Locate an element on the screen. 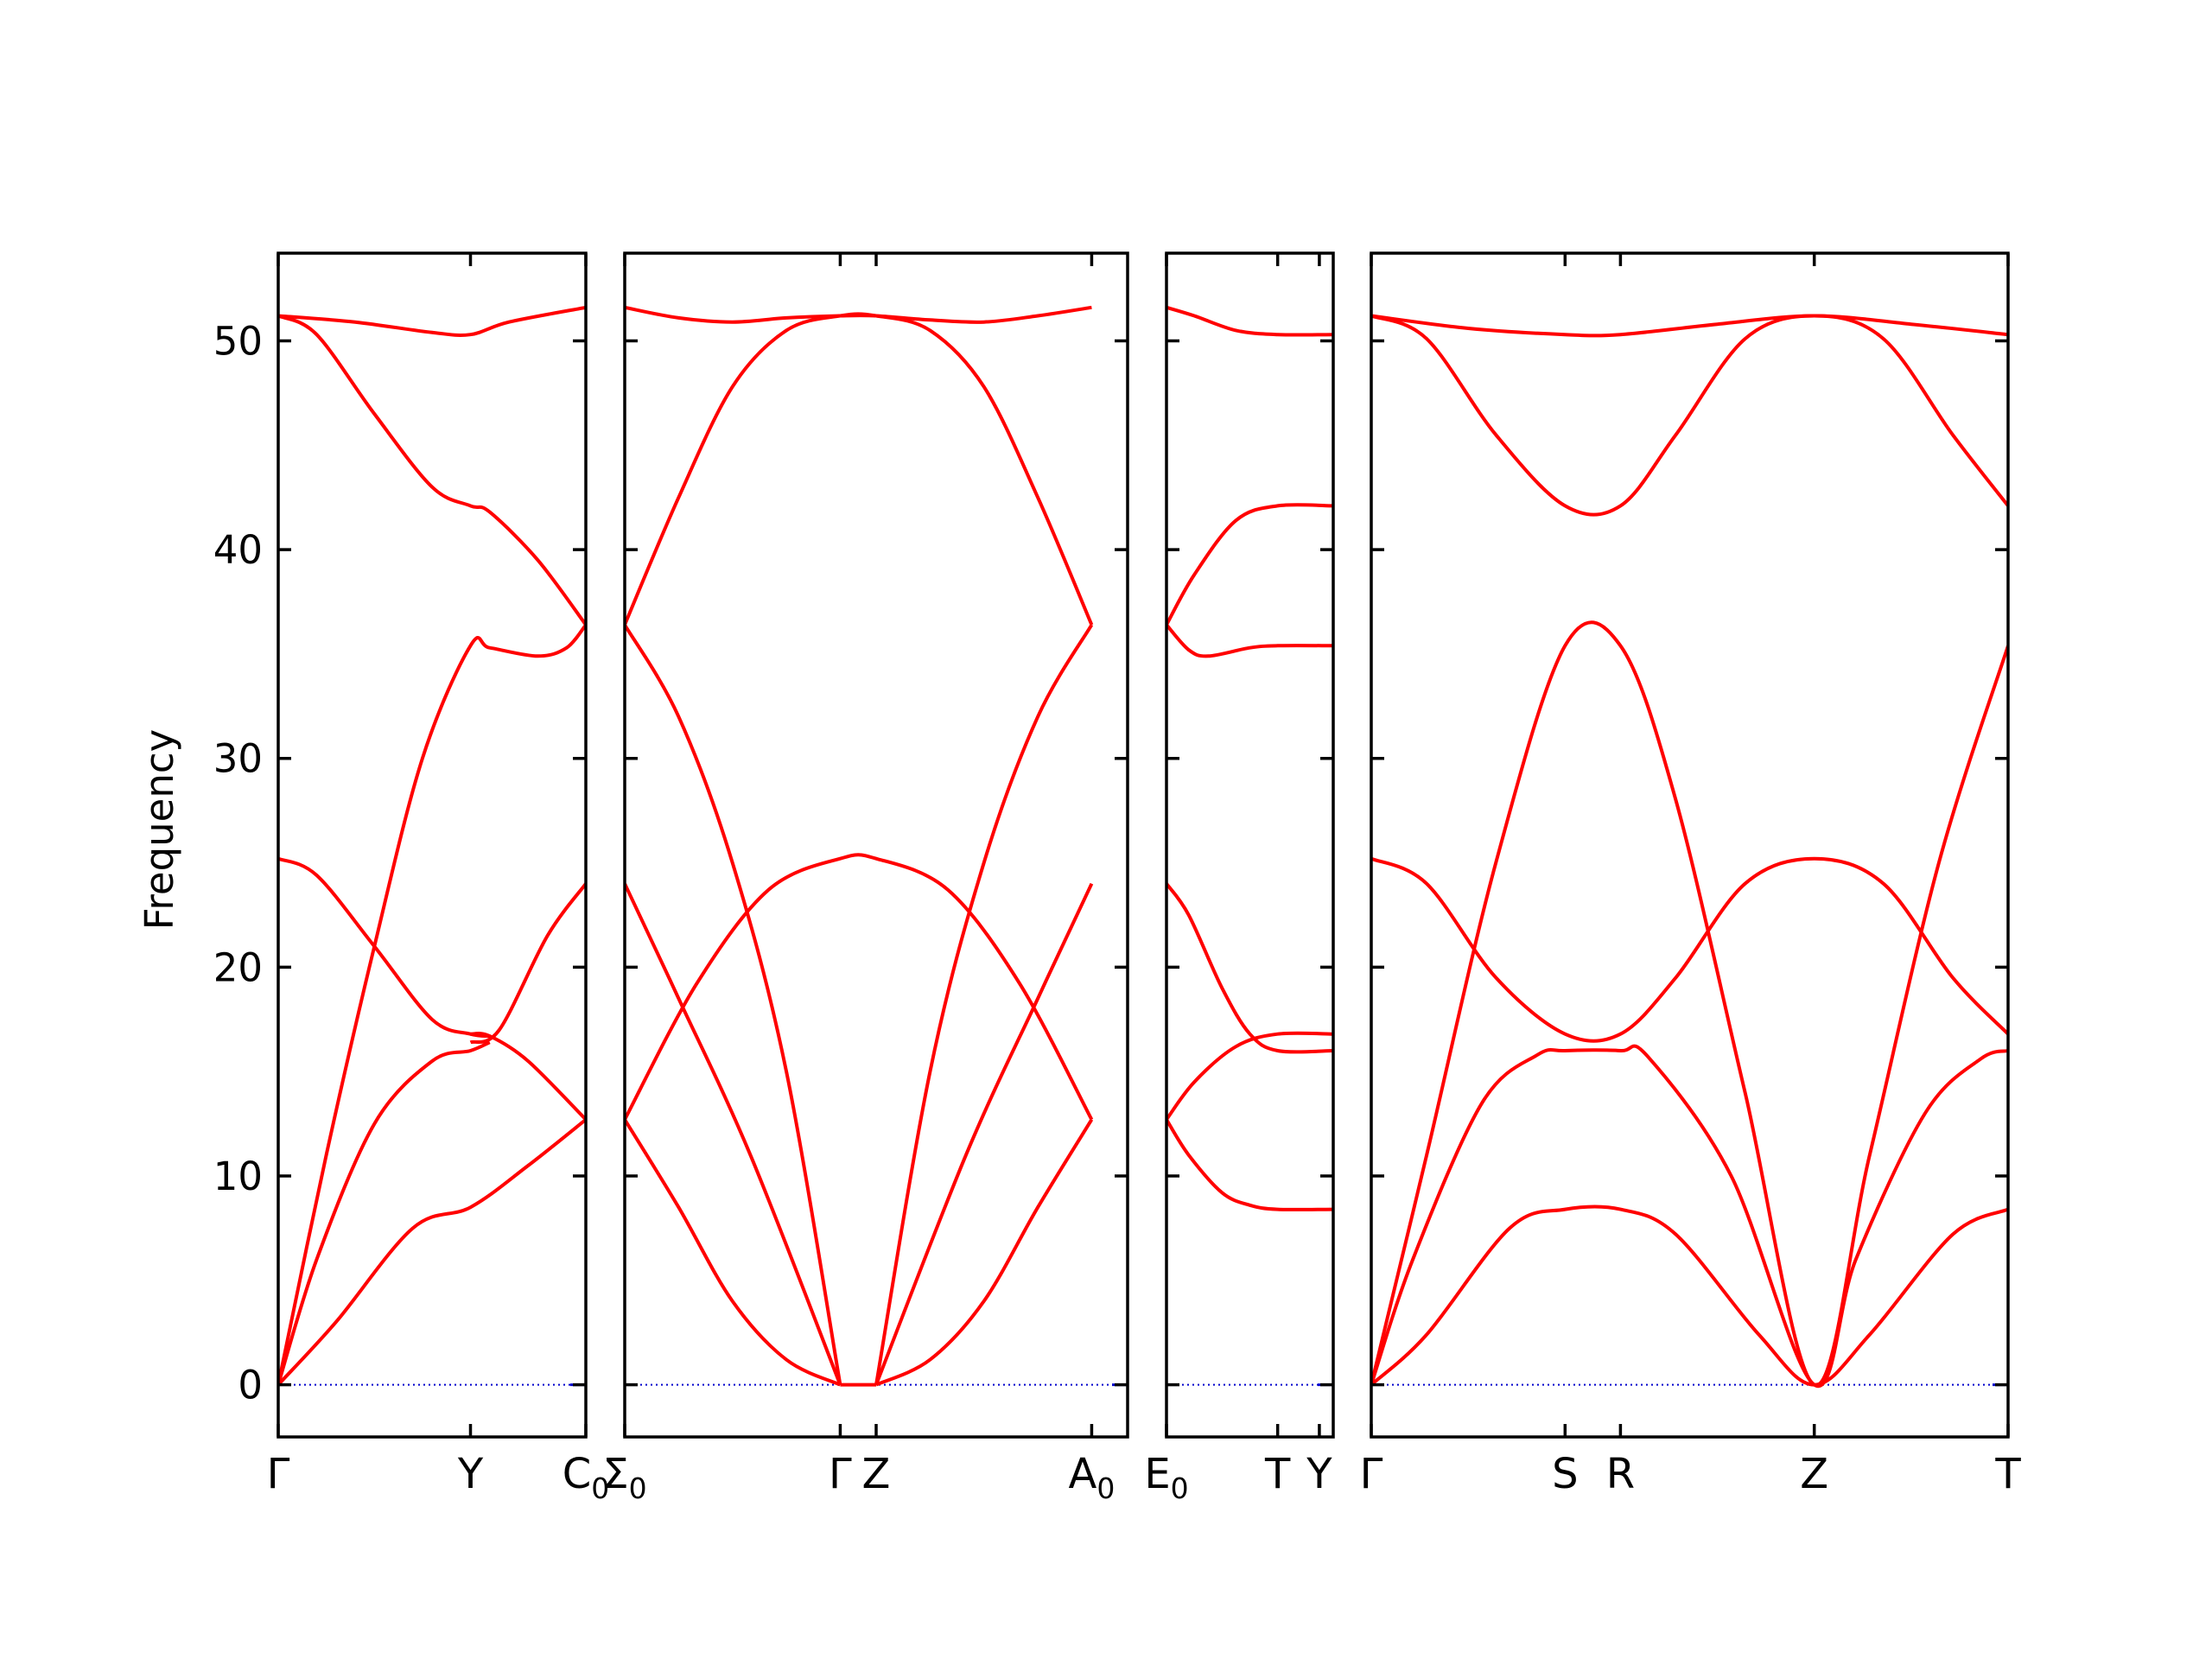 The height and width of the screenshot is (1659, 2212). panel-3: E0 T Y is located at coordinates (1239, 878).